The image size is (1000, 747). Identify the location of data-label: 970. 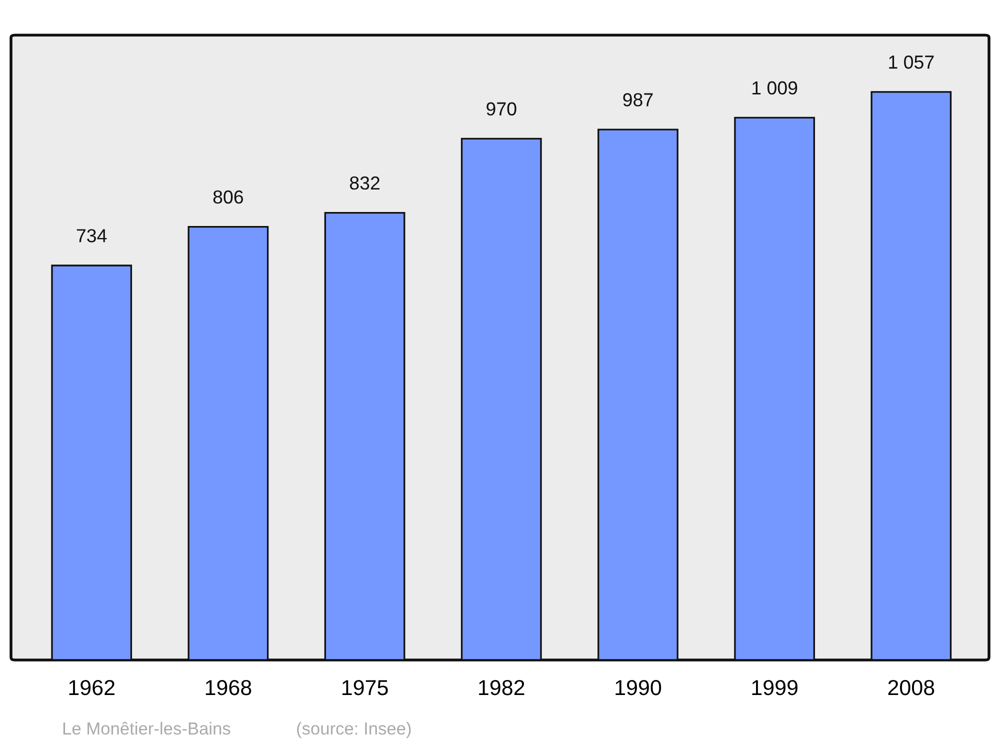
(501, 109).